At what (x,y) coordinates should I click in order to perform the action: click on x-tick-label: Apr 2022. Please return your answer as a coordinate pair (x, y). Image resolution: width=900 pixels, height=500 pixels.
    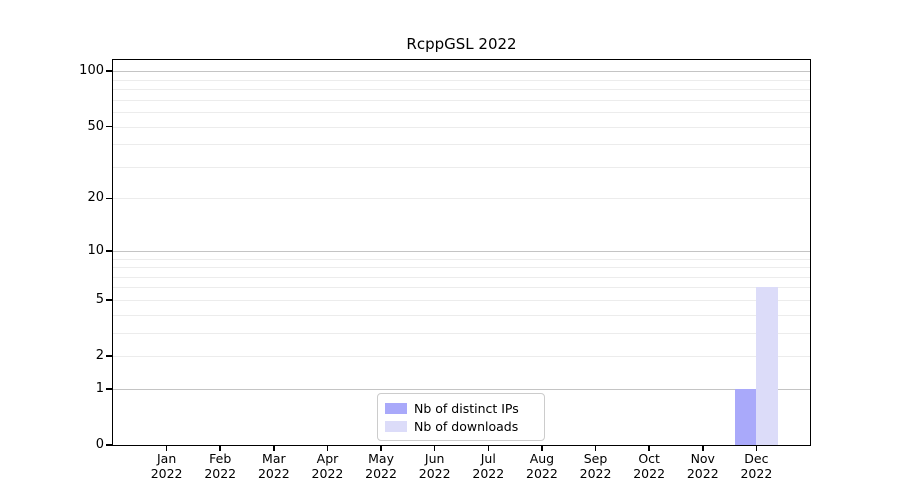
    Looking at the image, I should click on (327, 466).